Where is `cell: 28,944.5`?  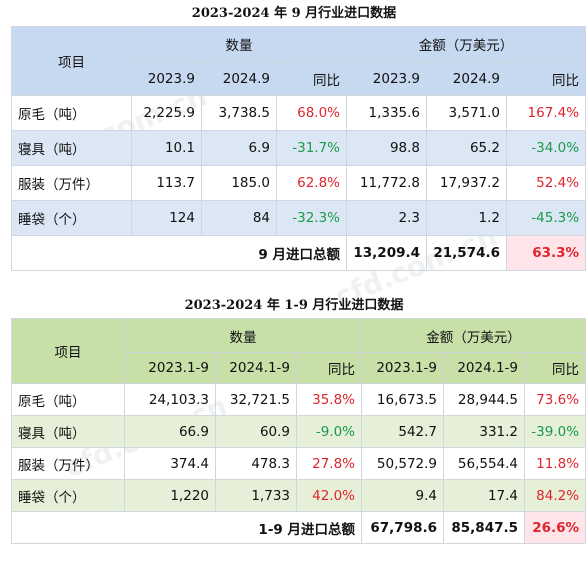 cell: 28,944.5 is located at coordinates (484, 399).